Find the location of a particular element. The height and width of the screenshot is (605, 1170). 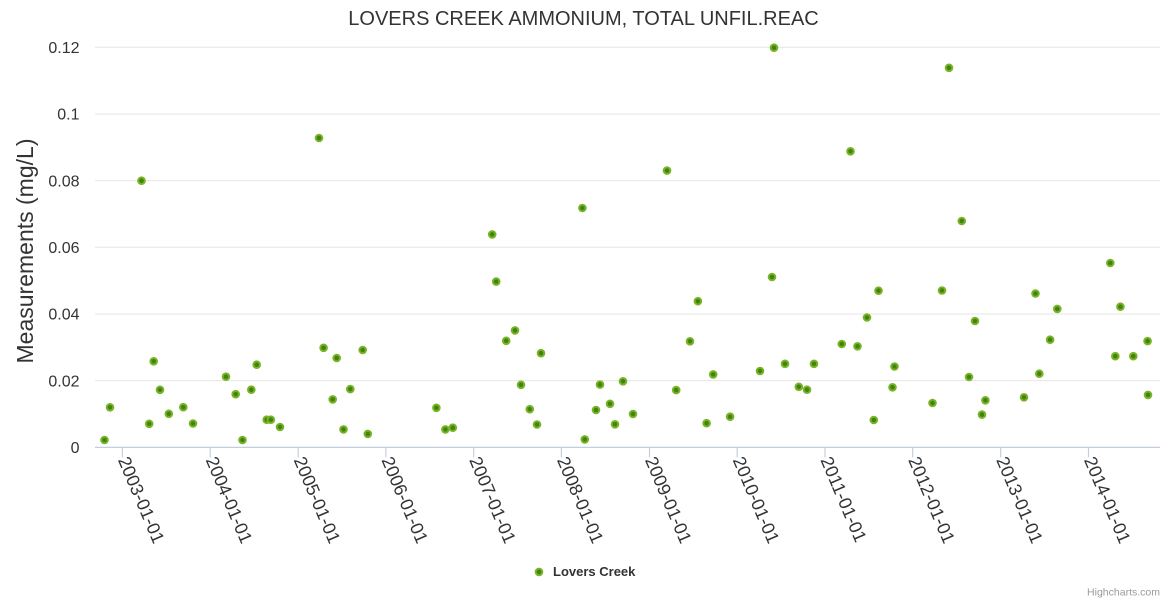

svg-text: 0.02 is located at coordinates (63, 381).